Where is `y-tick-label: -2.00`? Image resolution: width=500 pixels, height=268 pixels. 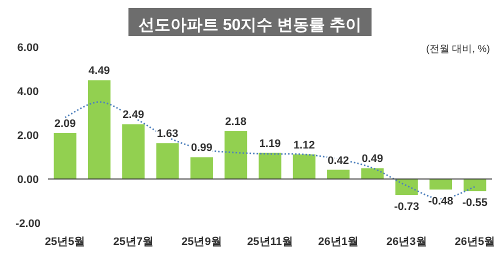
y-tick-label: -2.00 is located at coordinates (28, 224).